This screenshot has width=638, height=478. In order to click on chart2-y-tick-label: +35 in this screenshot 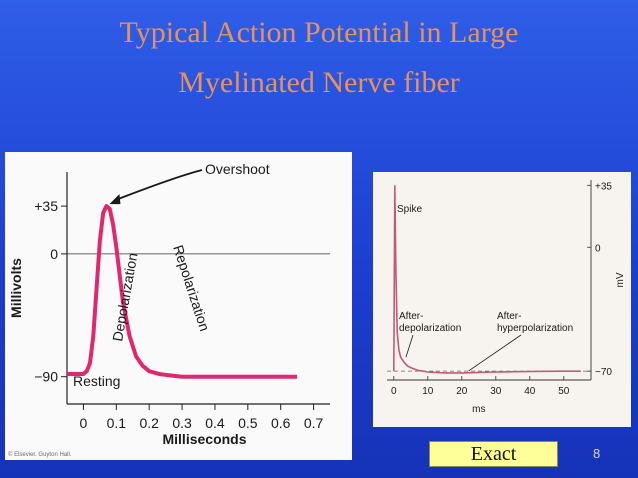, I will do `click(603, 186)`.